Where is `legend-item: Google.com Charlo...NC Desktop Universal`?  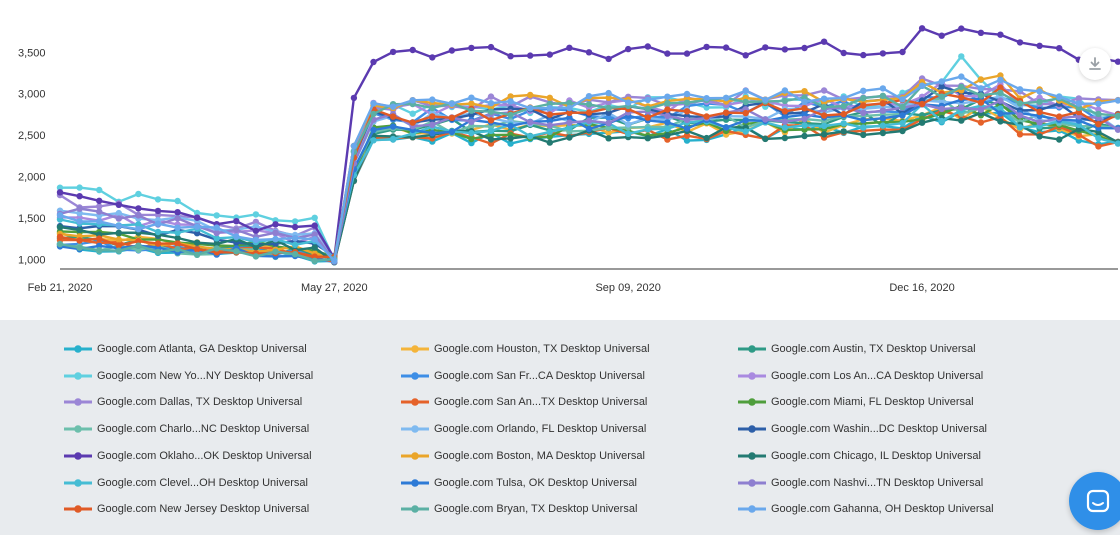
legend-item: Google.com Charlo...NC Desktop Universal is located at coordinates (186, 429).